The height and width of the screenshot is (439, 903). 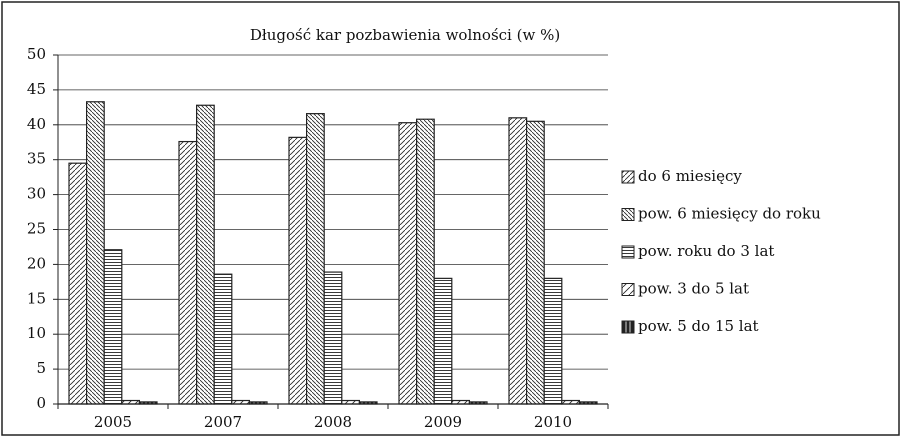 I want to click on x-tick-label: 2005, so click(x=113, y=422).